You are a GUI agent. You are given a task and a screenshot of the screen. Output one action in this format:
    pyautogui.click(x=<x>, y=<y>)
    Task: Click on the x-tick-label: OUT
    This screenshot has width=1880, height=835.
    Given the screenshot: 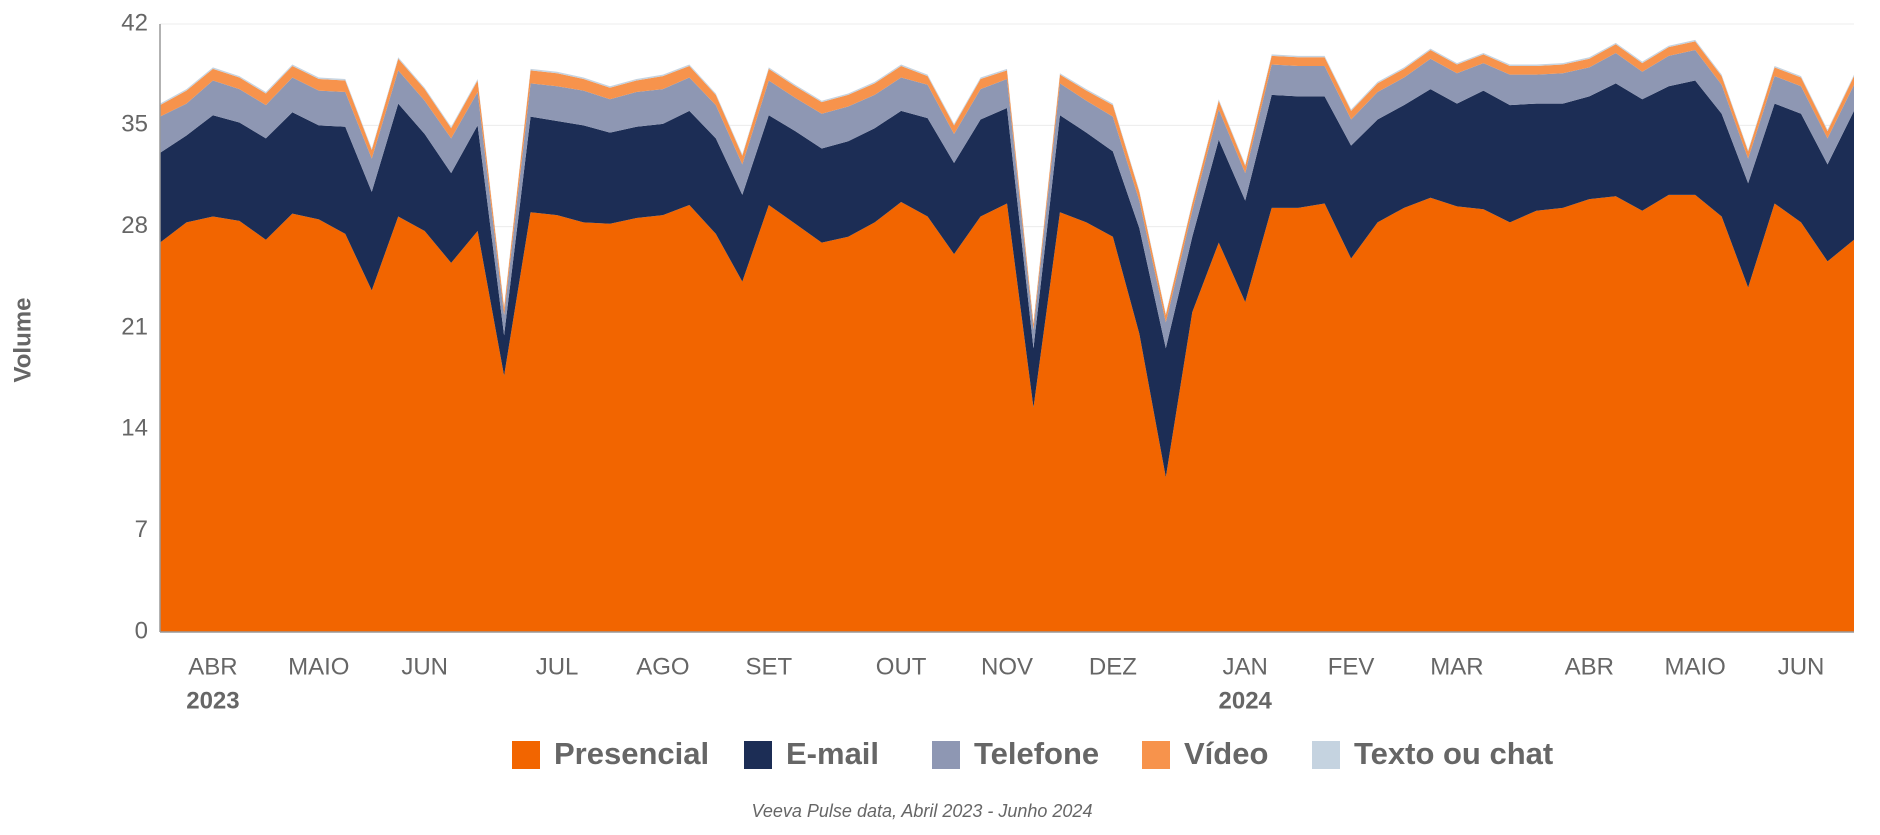 What is the action you would take?
    pyautogui.click(x=901, y=666)
    